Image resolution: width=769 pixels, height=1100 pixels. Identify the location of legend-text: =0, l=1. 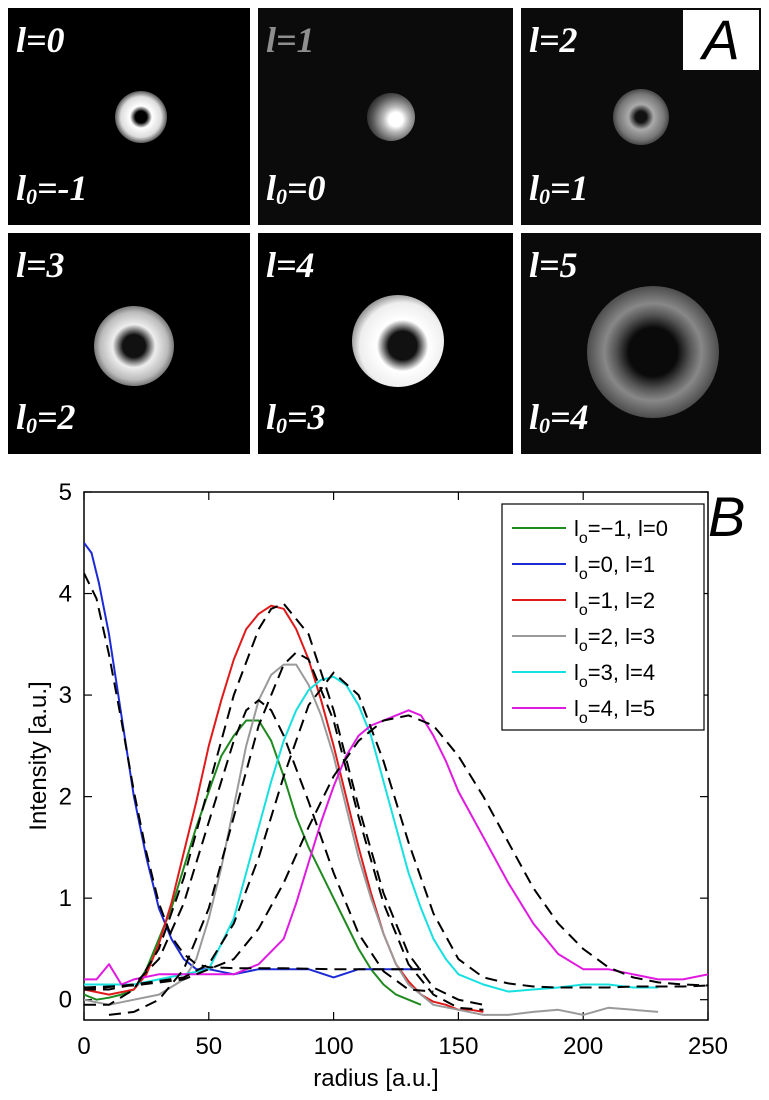
(621, 564).